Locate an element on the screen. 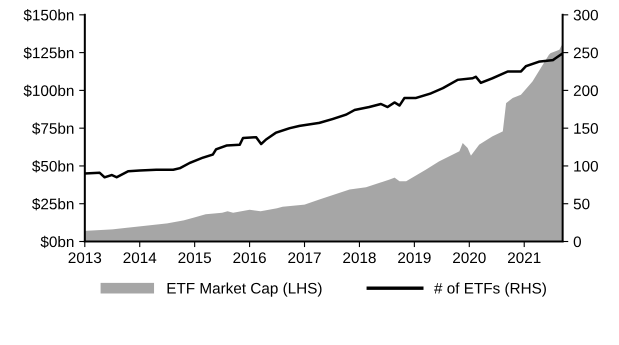 Image resolution: width=619 pixels, height=345 pixels. legend-label: ETF Market Cap (LHS) is located at coordinates (245, 289).